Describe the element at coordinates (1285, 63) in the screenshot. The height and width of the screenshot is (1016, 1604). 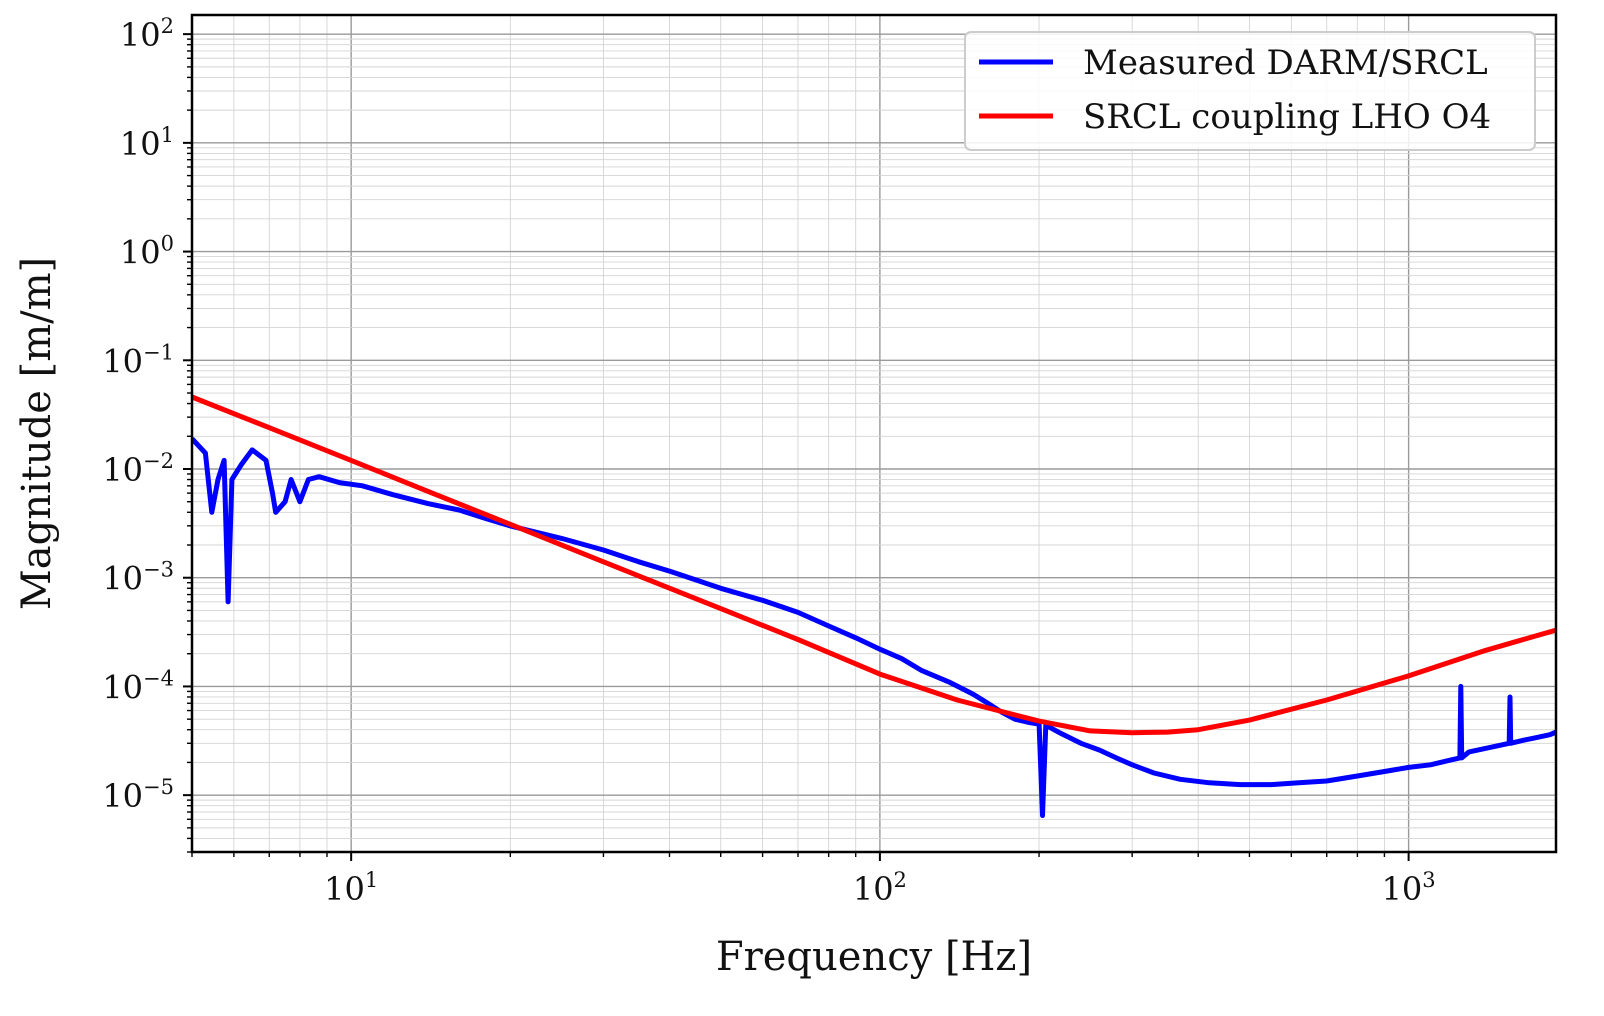
I see `legend-label-measured: Measured DARM/SRCL` at that location.